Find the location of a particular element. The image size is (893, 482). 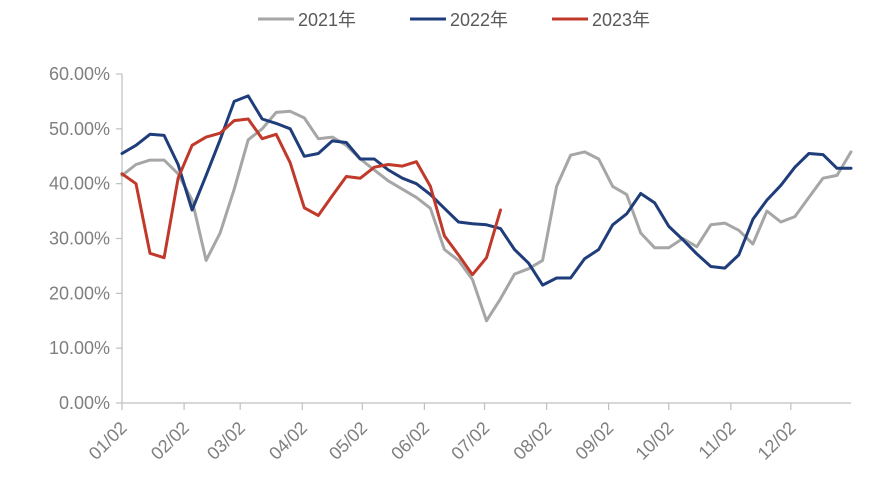

y-tick-label: 30.00% is located at coordinates (79, 239).